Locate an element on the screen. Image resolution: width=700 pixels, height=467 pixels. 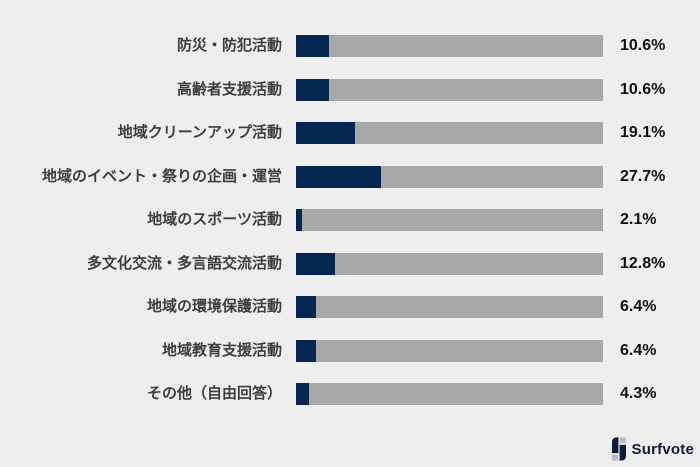
bar-row: 地域教育支援活動 6.4% is located at coordinates (350, 350).